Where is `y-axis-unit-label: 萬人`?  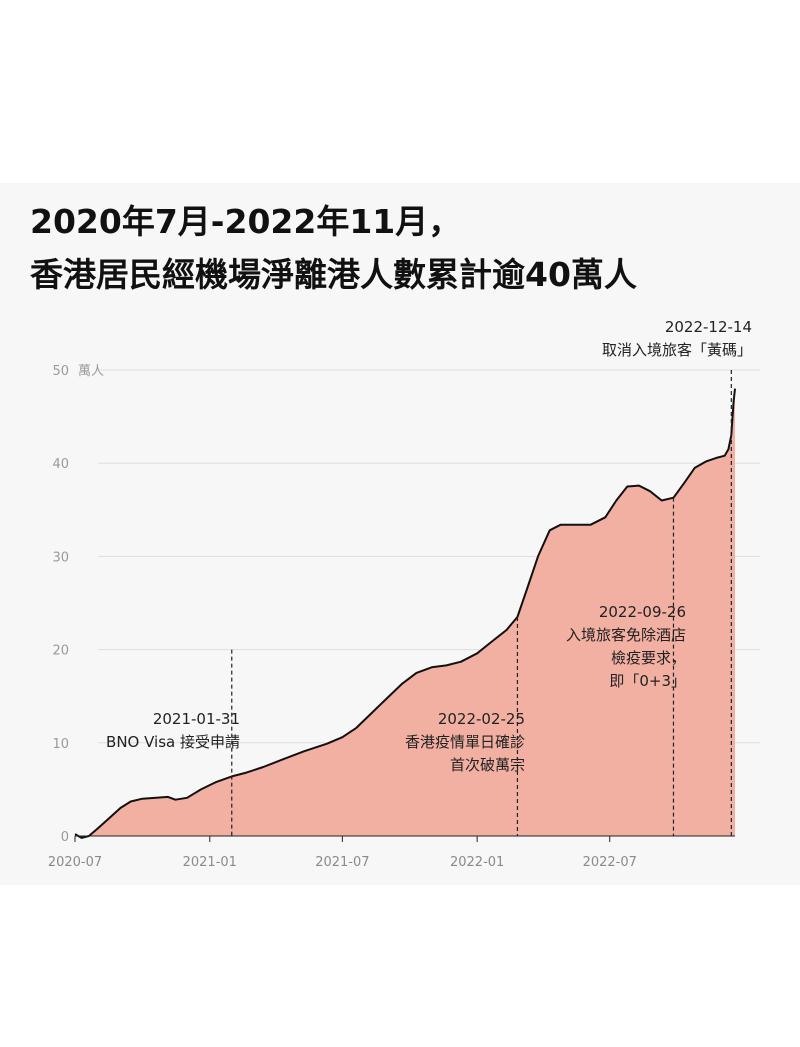 y-axis-unit-label: 萬人 is located at coordinates (91, 371).